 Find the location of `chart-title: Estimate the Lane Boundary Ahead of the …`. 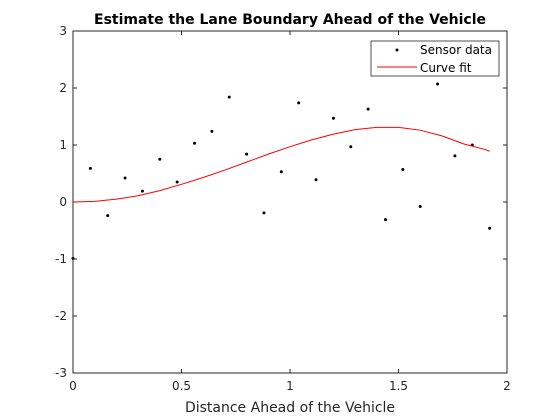

chart-title: Estimate the Lane Boundary Ahead of the … is located at coordinates (290, 20).